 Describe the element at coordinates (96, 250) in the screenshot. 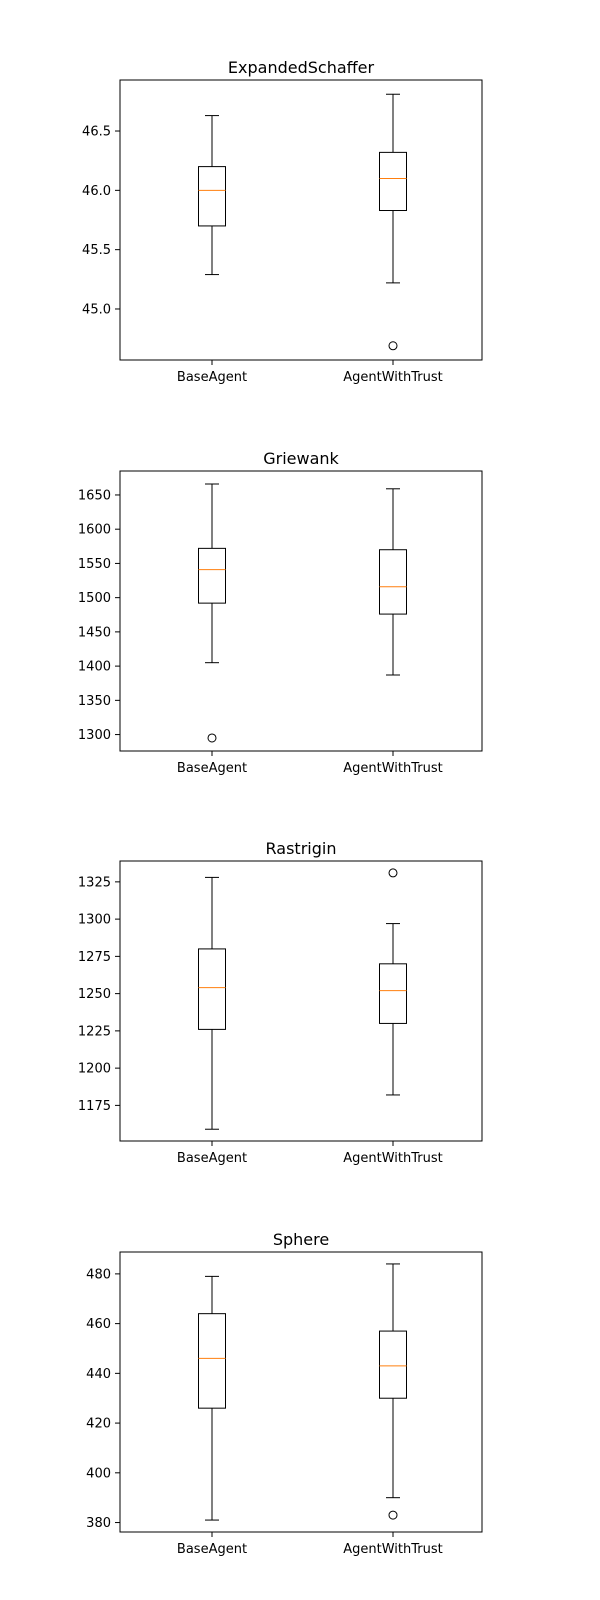

I see `y-tick-label: 45.5` at that location.